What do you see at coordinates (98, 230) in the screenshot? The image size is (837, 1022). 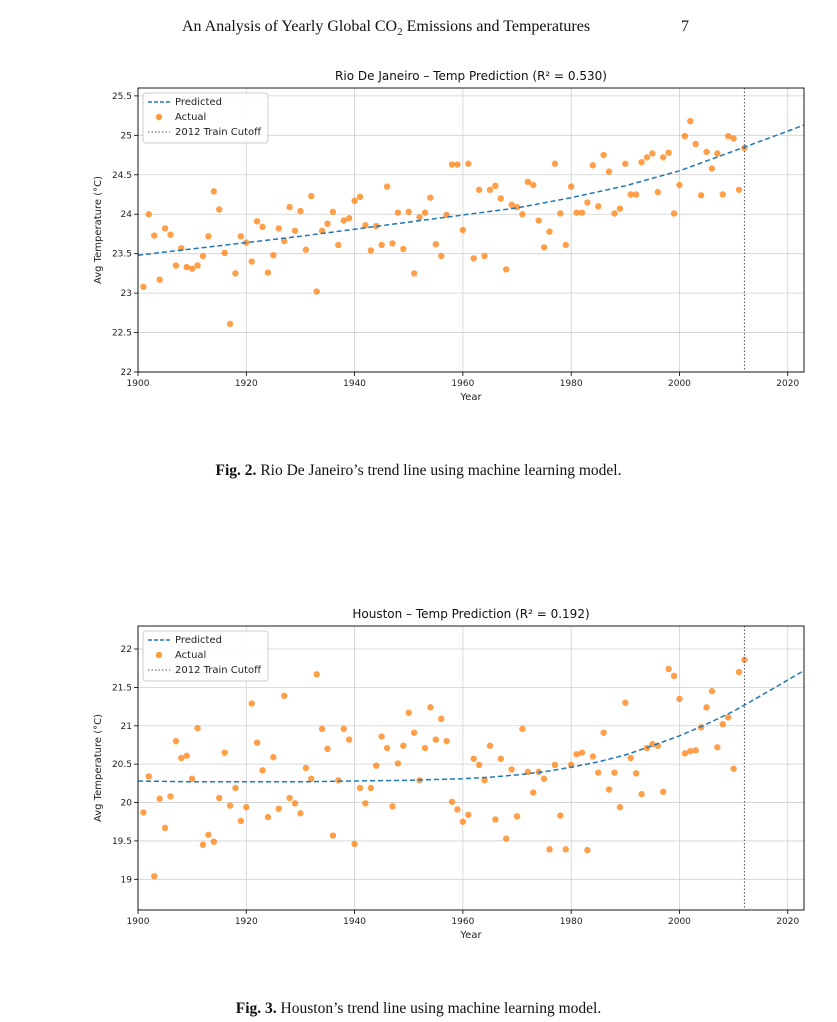 I see `y-axis-label: Avg Temperature (°C)` at bounding box center [98, 230].